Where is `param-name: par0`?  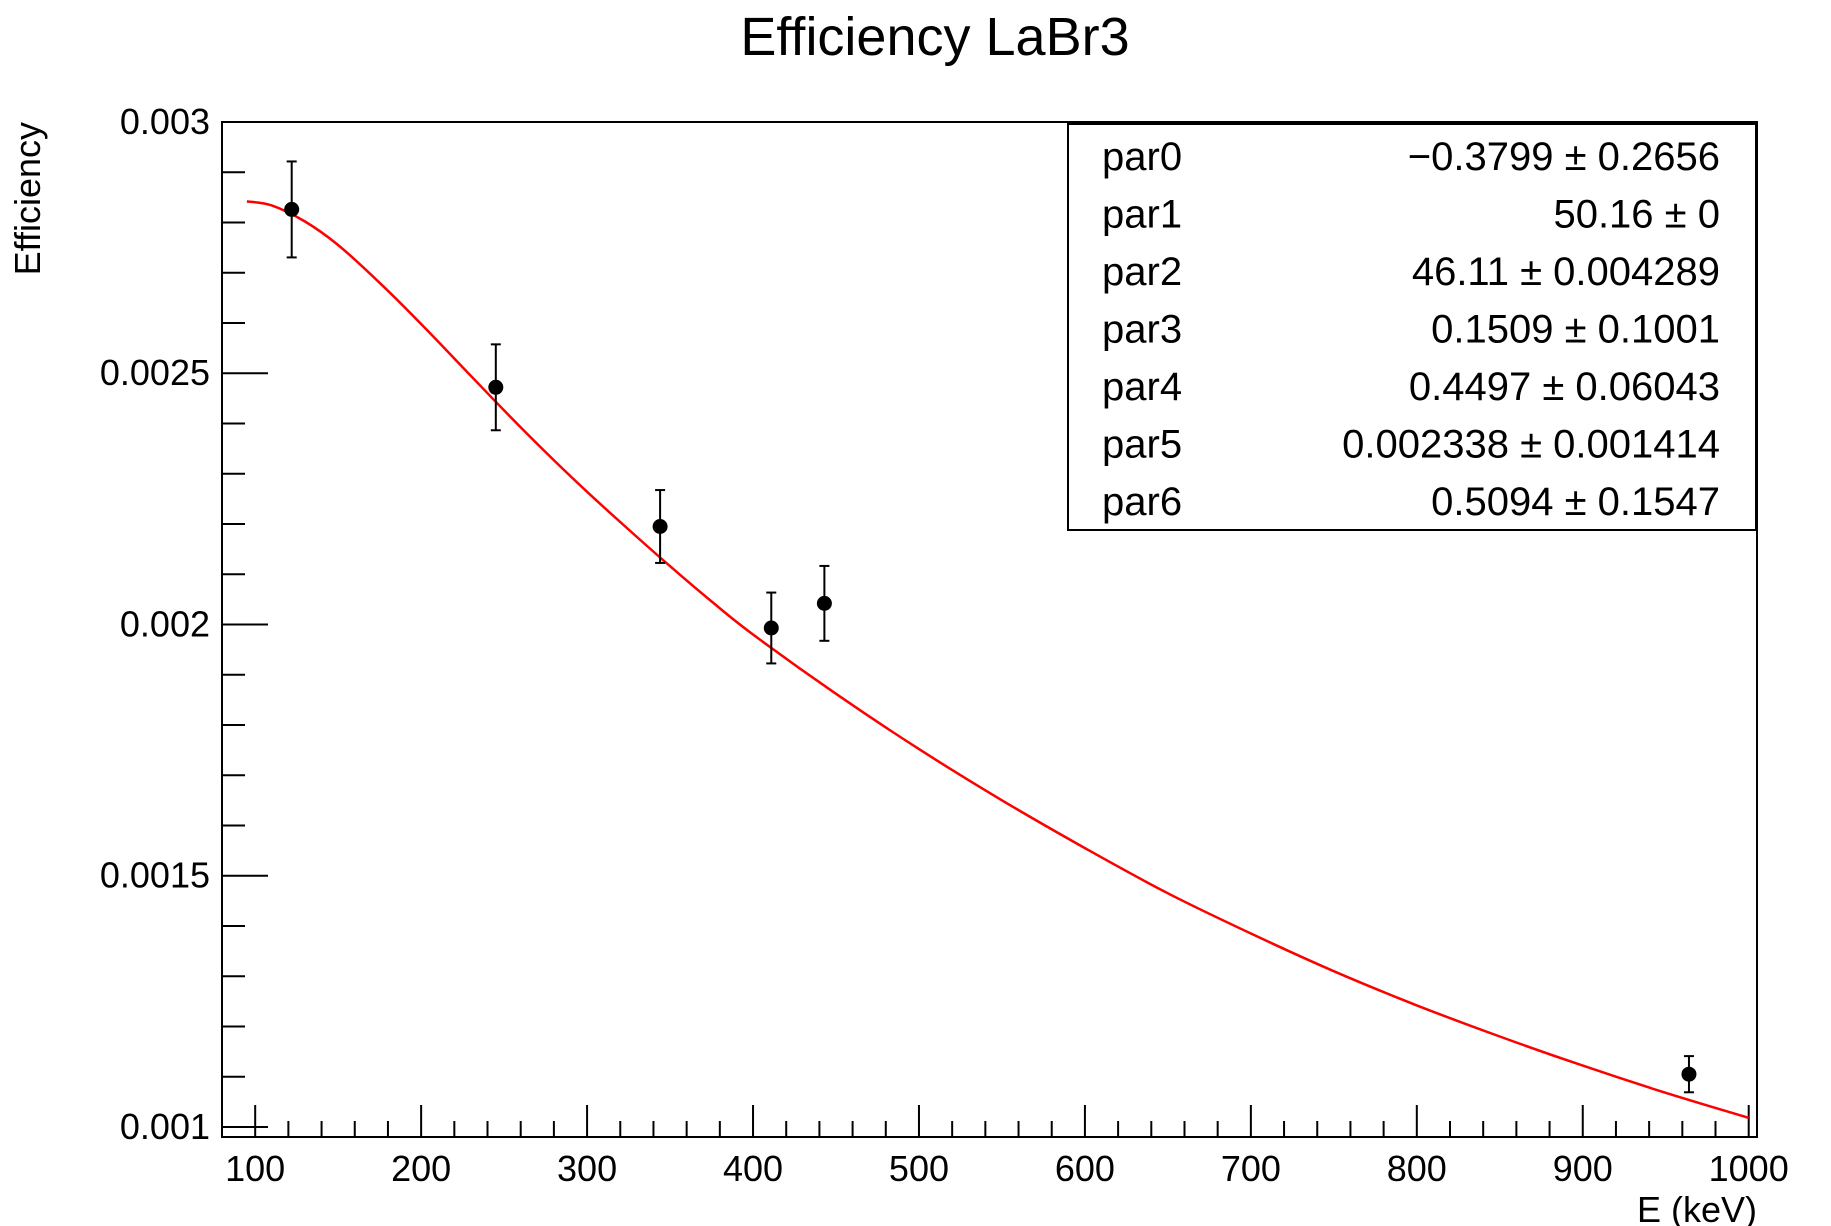 param-name: par0 is located at coordinates (1142, 157).